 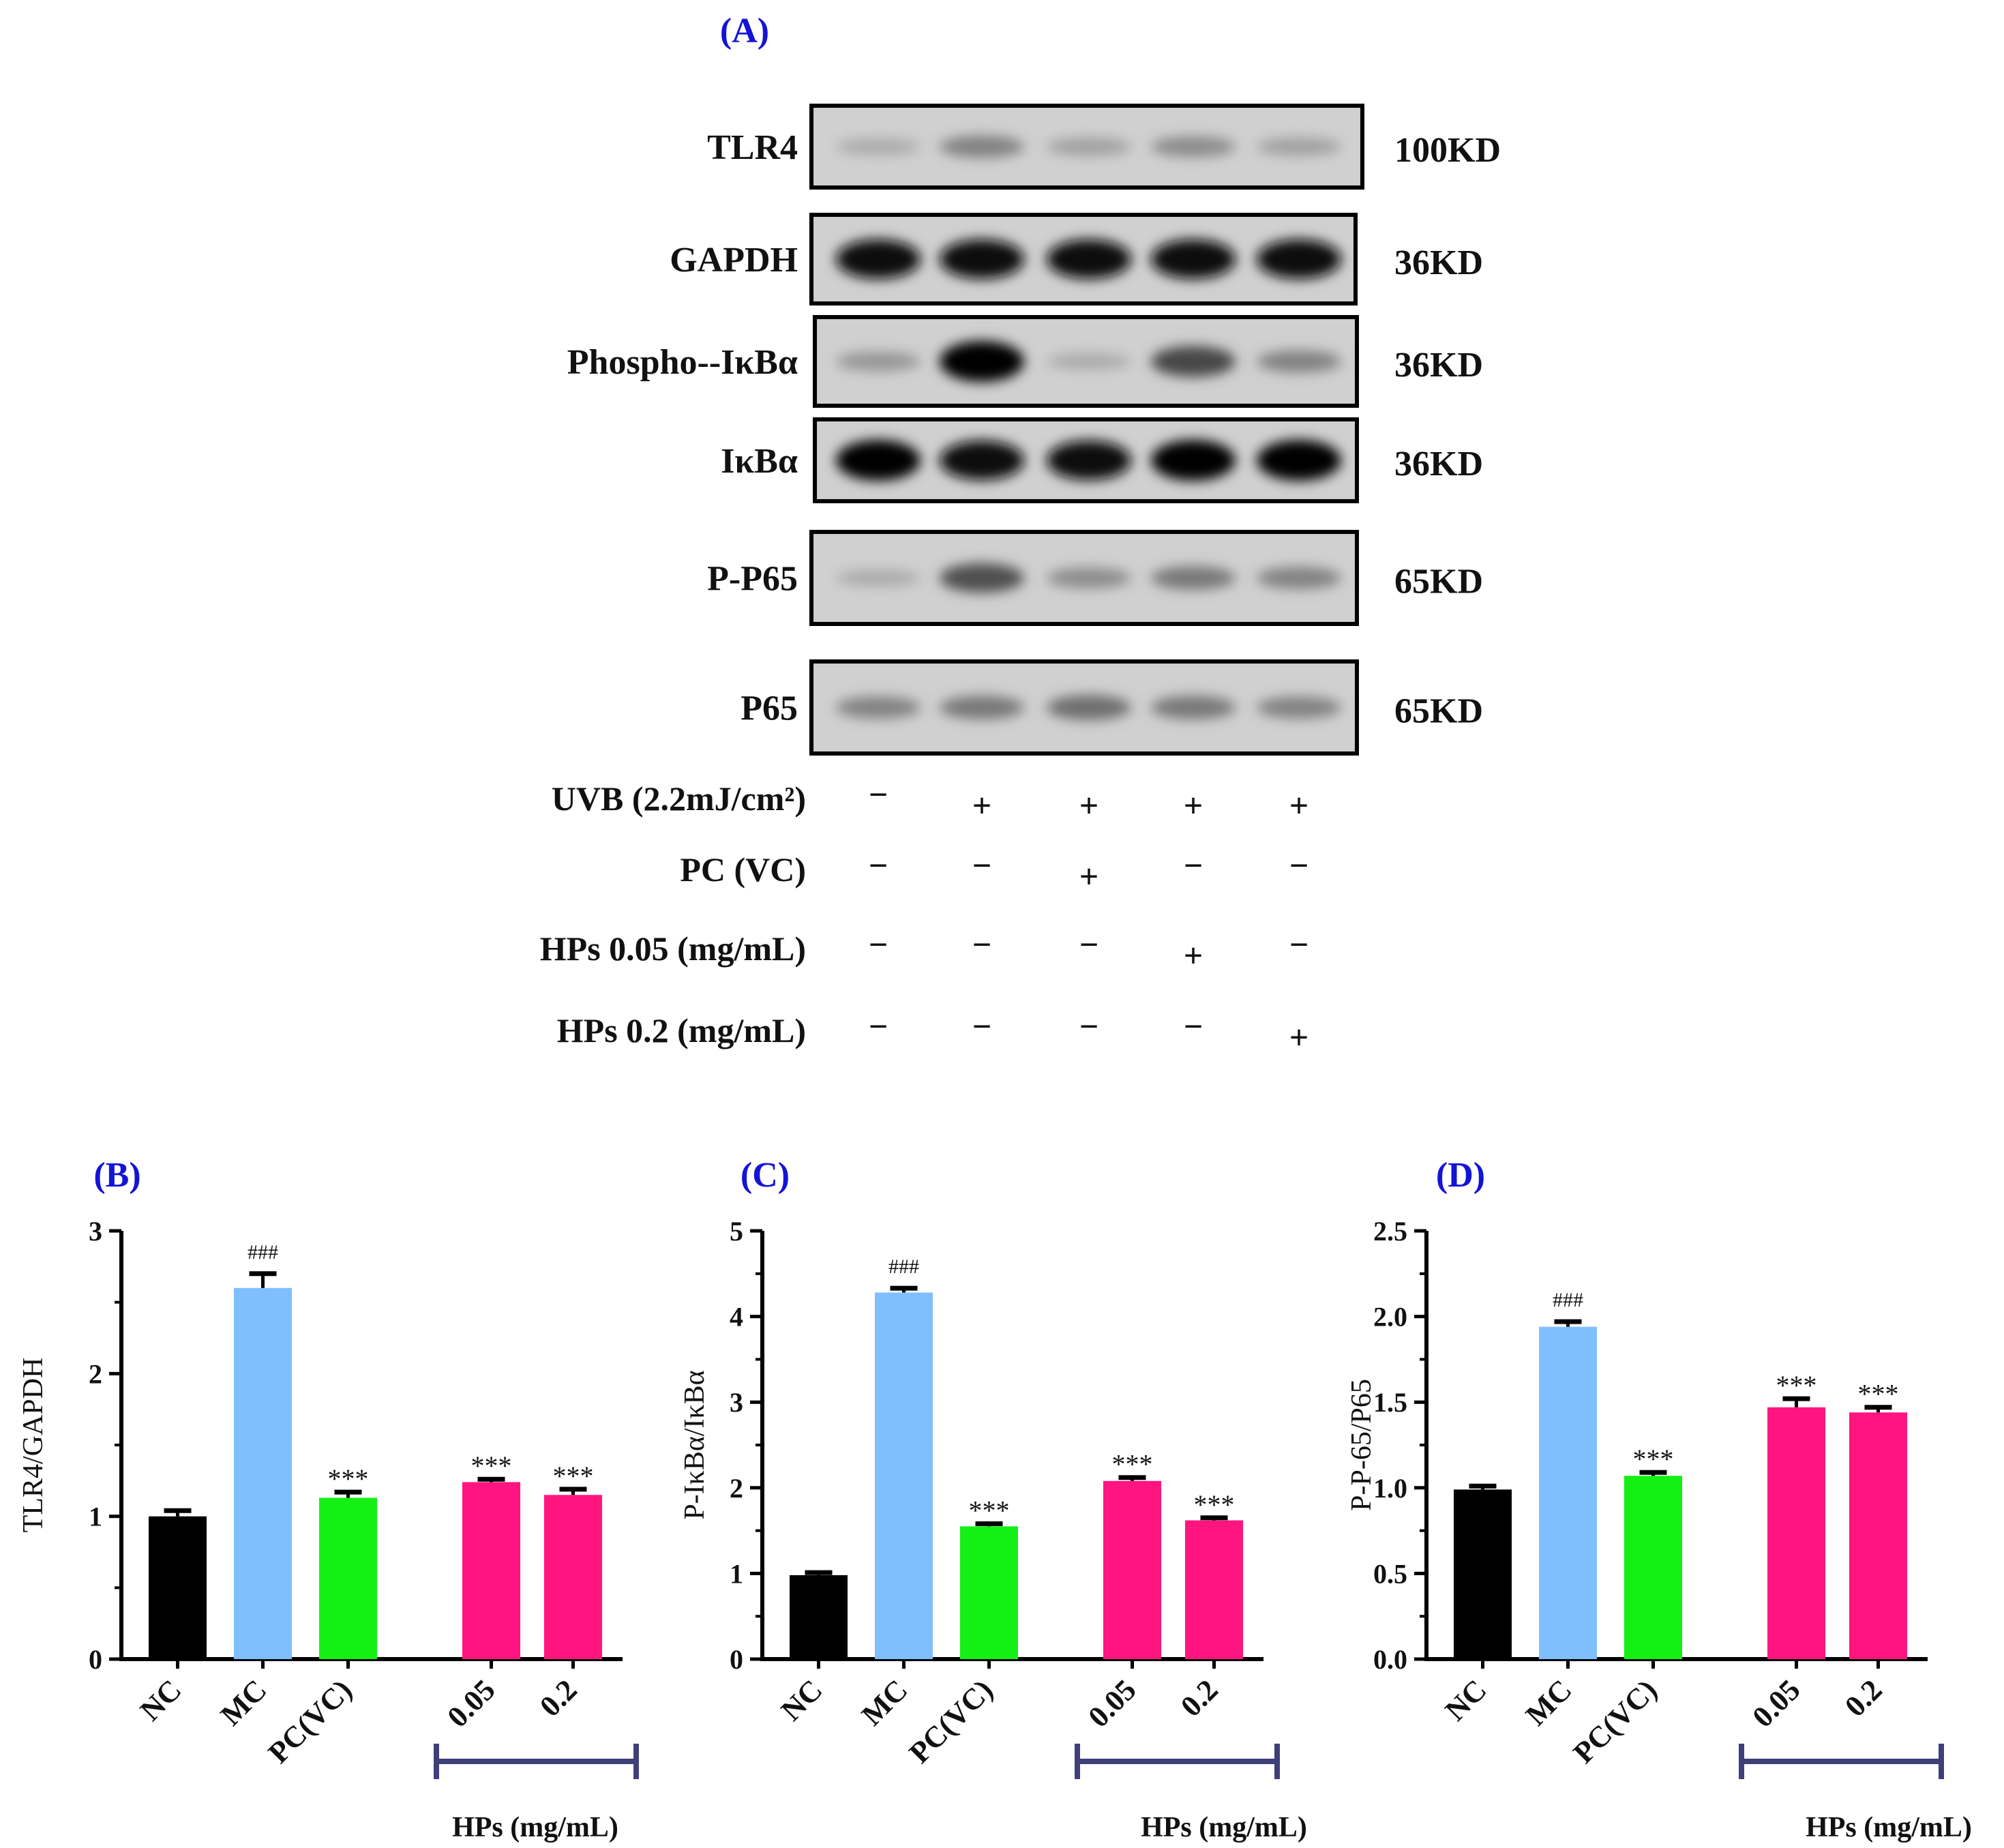 I want to click on blot-label: P65, so click(x=770, y=708).